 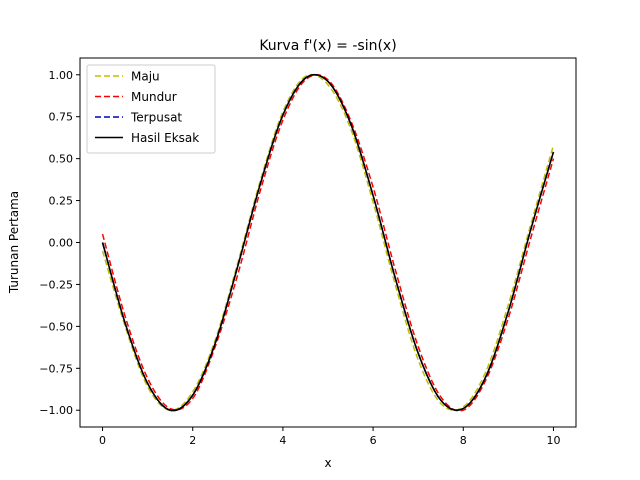 I want to click on x-tick-label: 4, so click(x=282, y=440).